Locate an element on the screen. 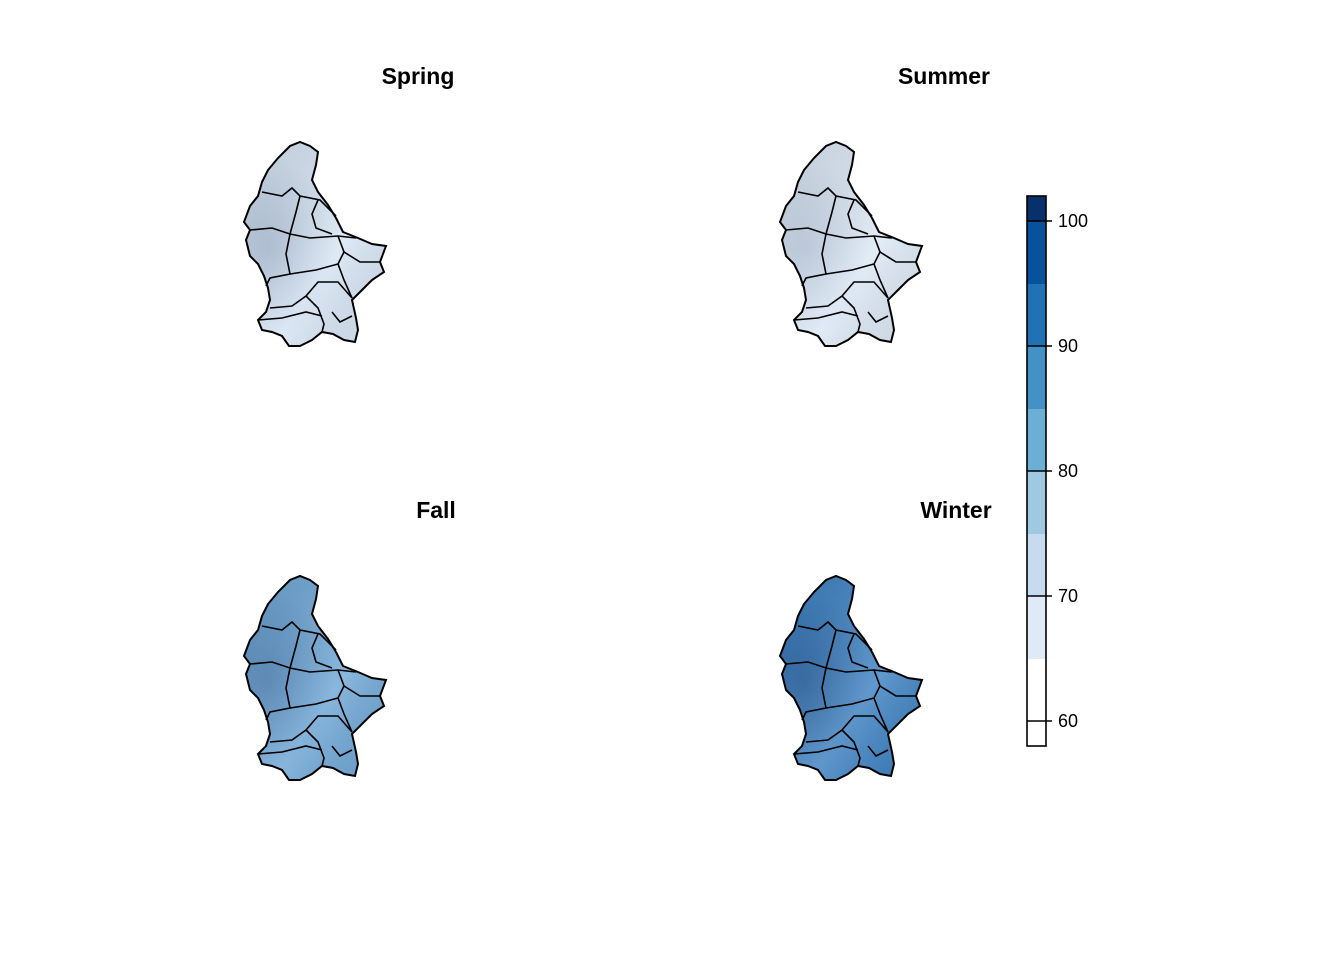  panel-fall: Fall is located at coordinates (350, 638).